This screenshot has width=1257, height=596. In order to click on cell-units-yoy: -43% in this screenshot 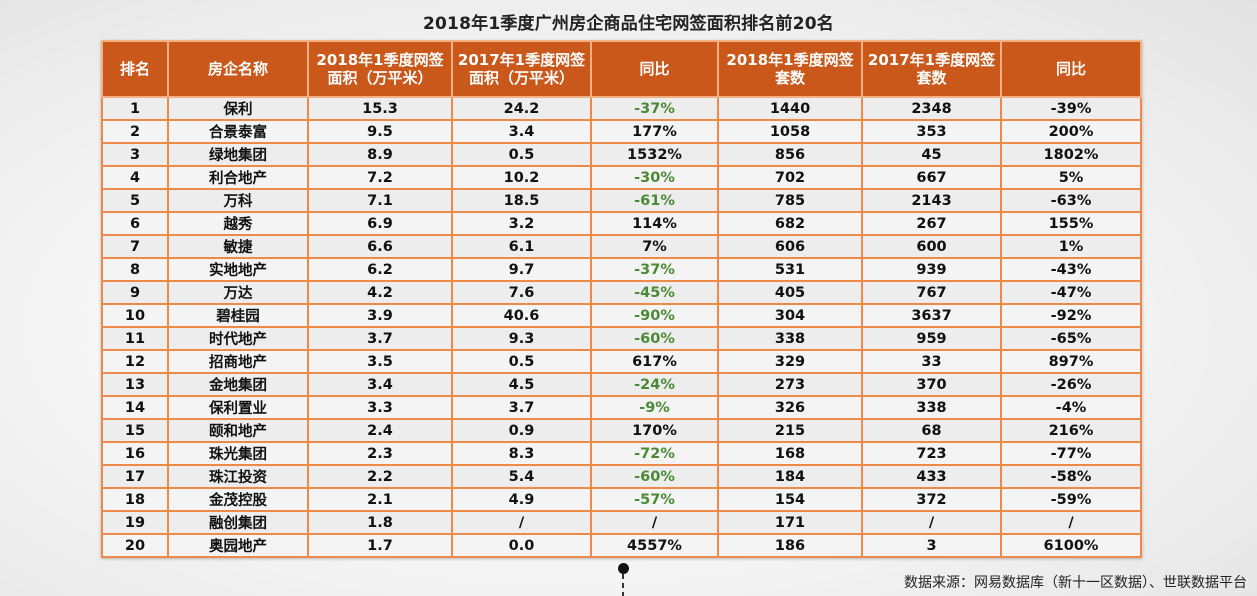, I will do `click(1071, 269)`.